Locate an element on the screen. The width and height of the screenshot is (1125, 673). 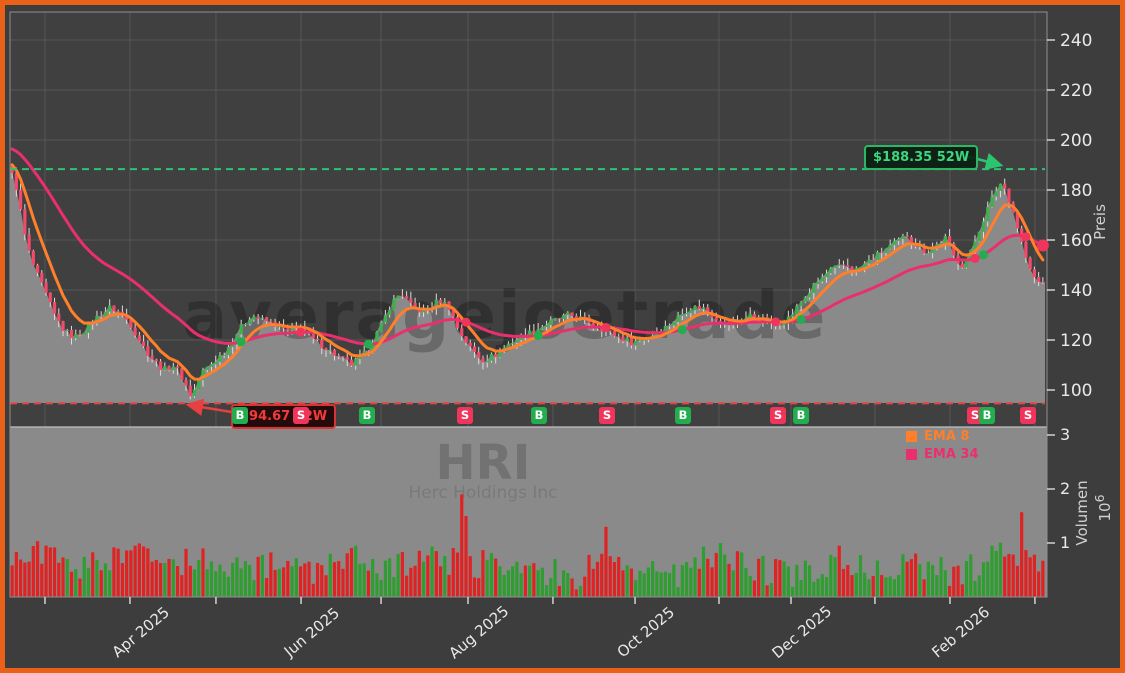
svg-text: 160 is located at coordinates (1076, 241).